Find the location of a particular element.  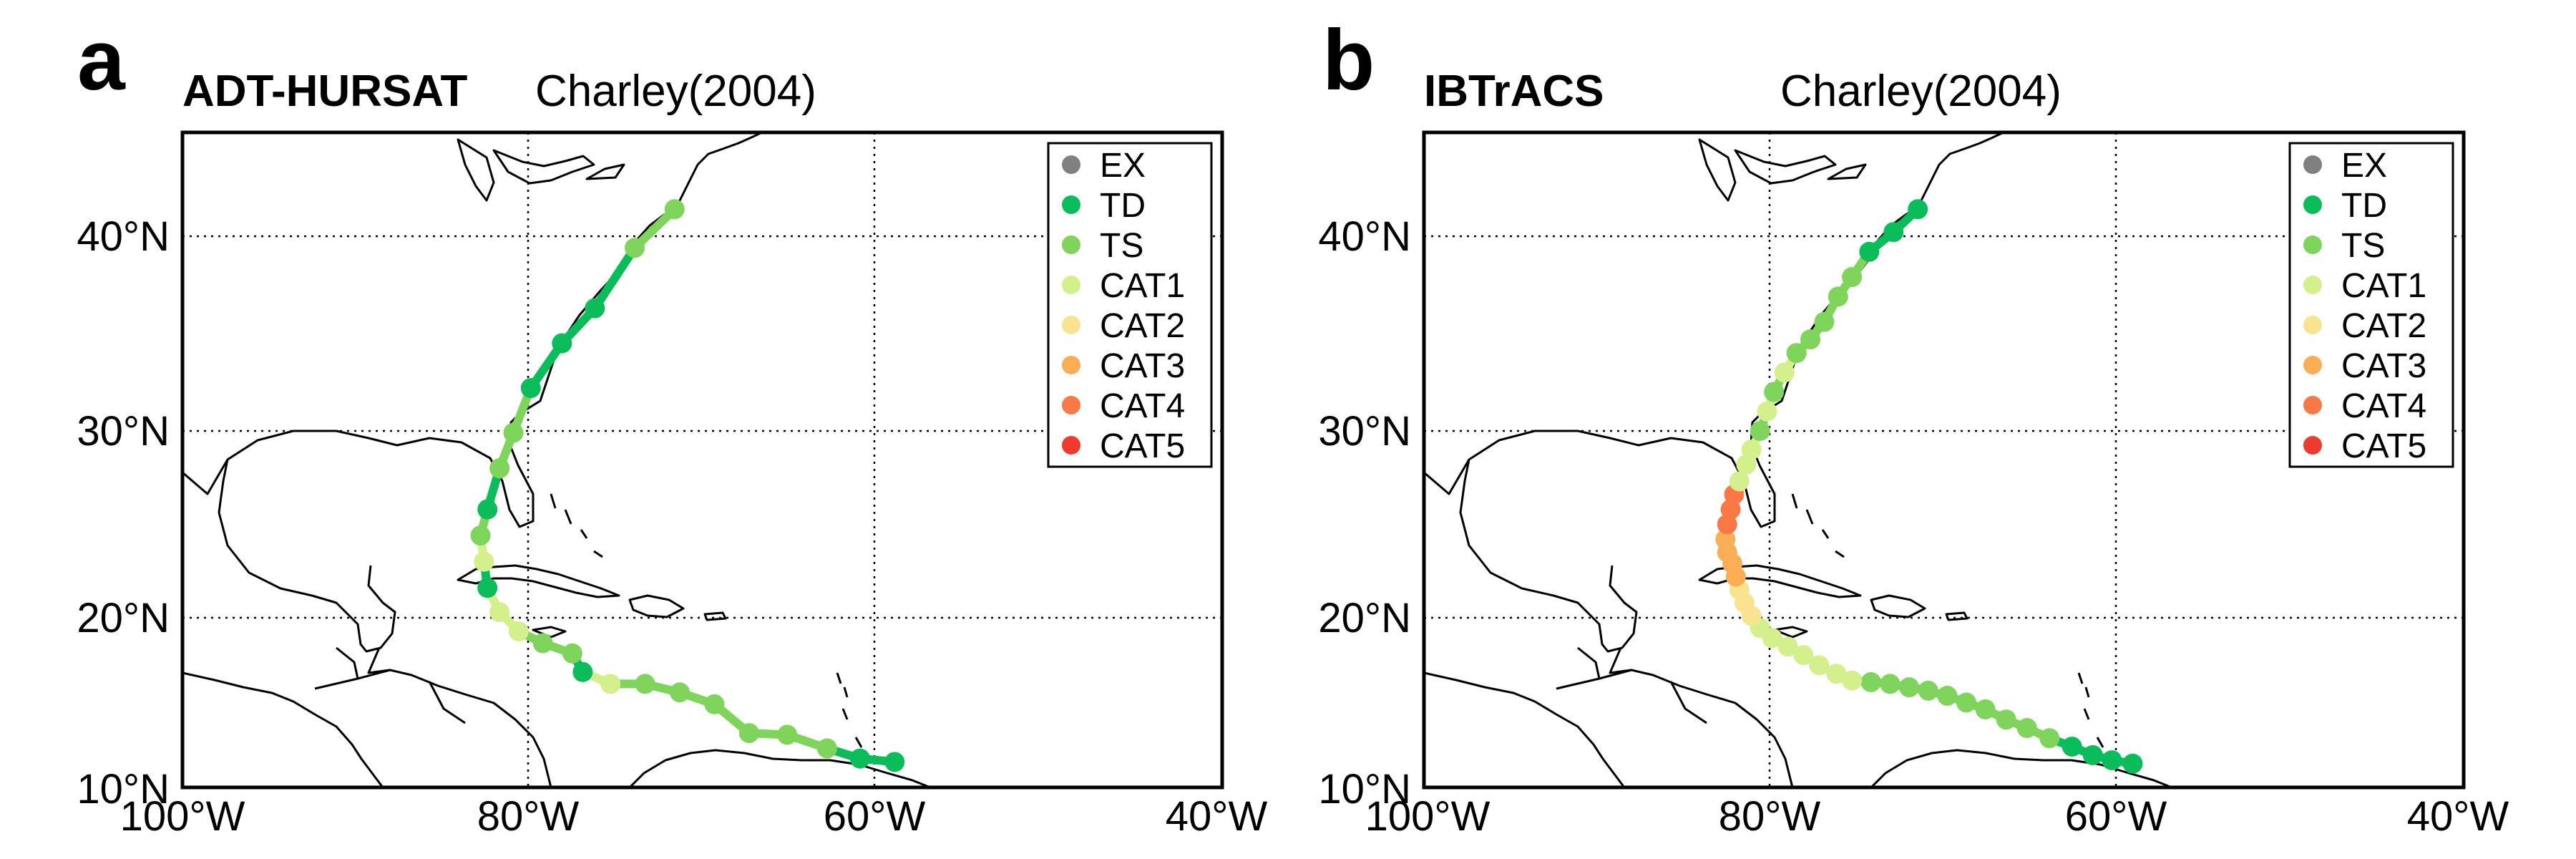

panel-storm-a: Charley(2004) is located at coordinates (675, 91).